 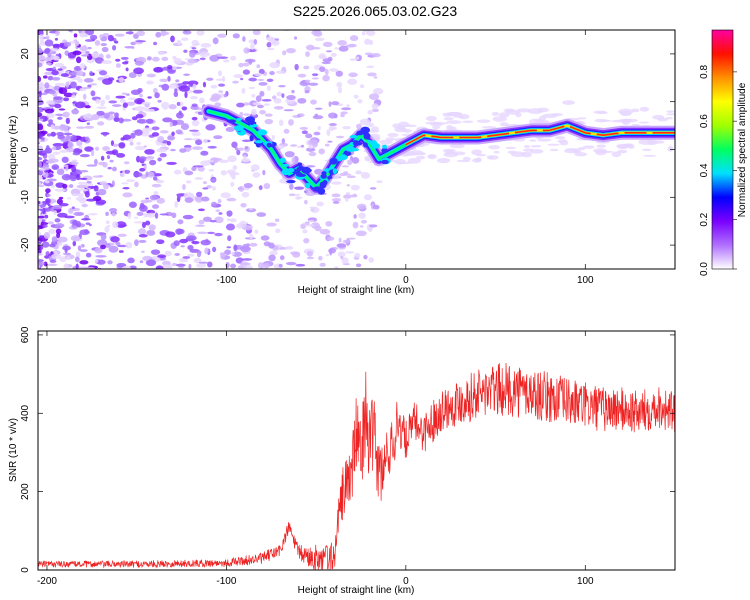 What do you see at coordinates (704, 269) in the screenshot?
I see `colorbar-tick-label: 0.0` at bounding box center [704, 269].